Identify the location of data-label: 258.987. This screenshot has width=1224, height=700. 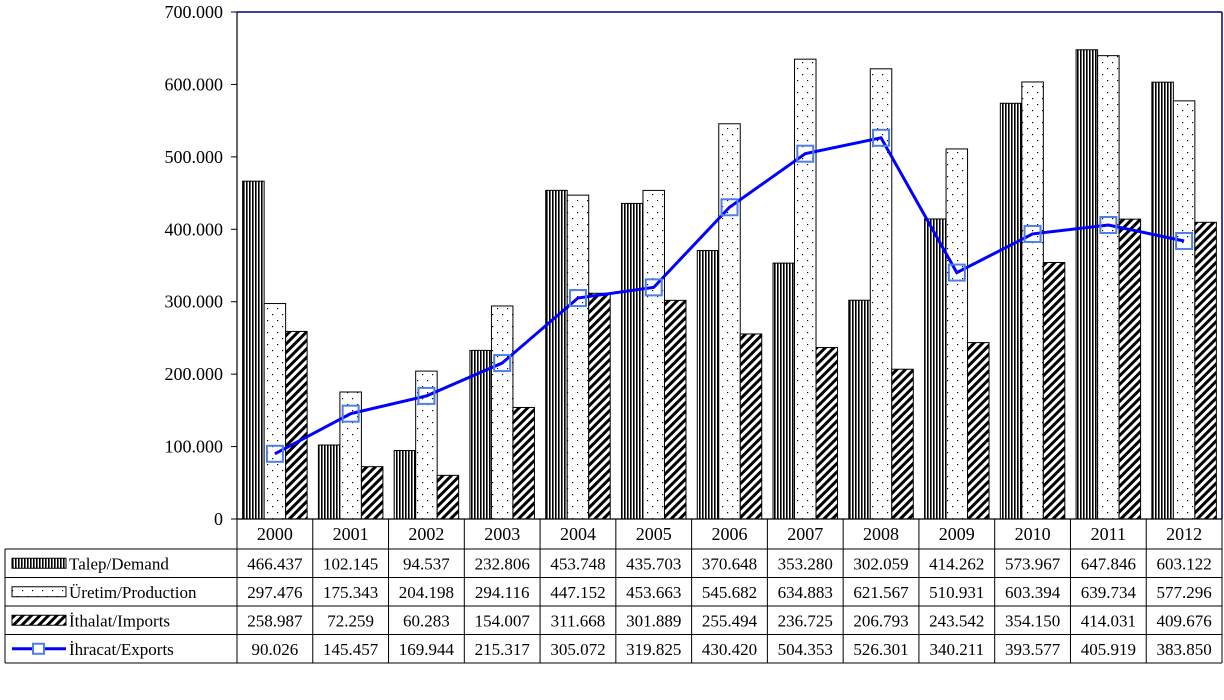
(275, 620).